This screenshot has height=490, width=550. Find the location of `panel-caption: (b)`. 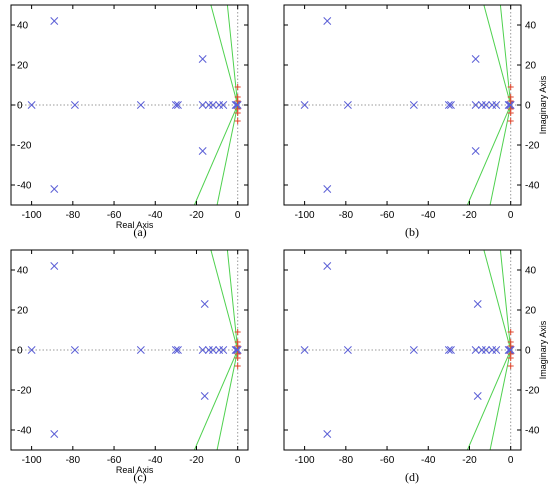

panel-caption: (b) is located at coordinates (412, 232).